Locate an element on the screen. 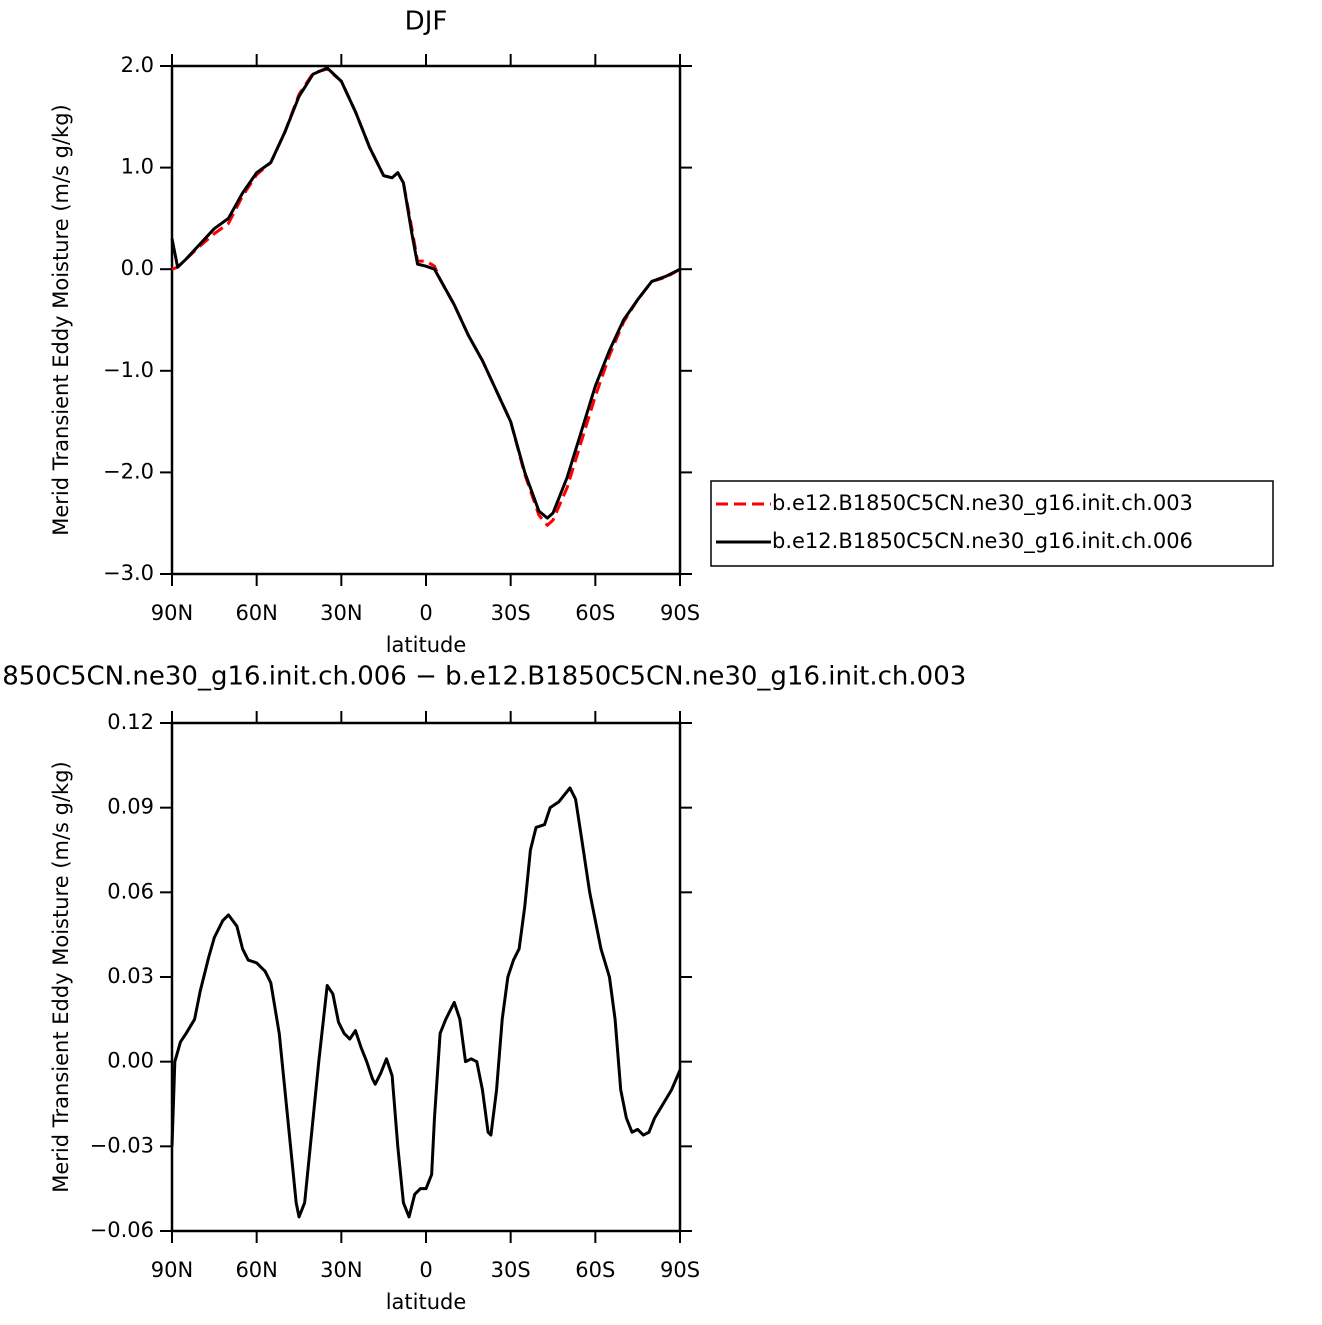 Image resolution: width=1322 pixels, height=1325 pixels. y-tick-label: 0.00 is located at coordinates (130, 1061).